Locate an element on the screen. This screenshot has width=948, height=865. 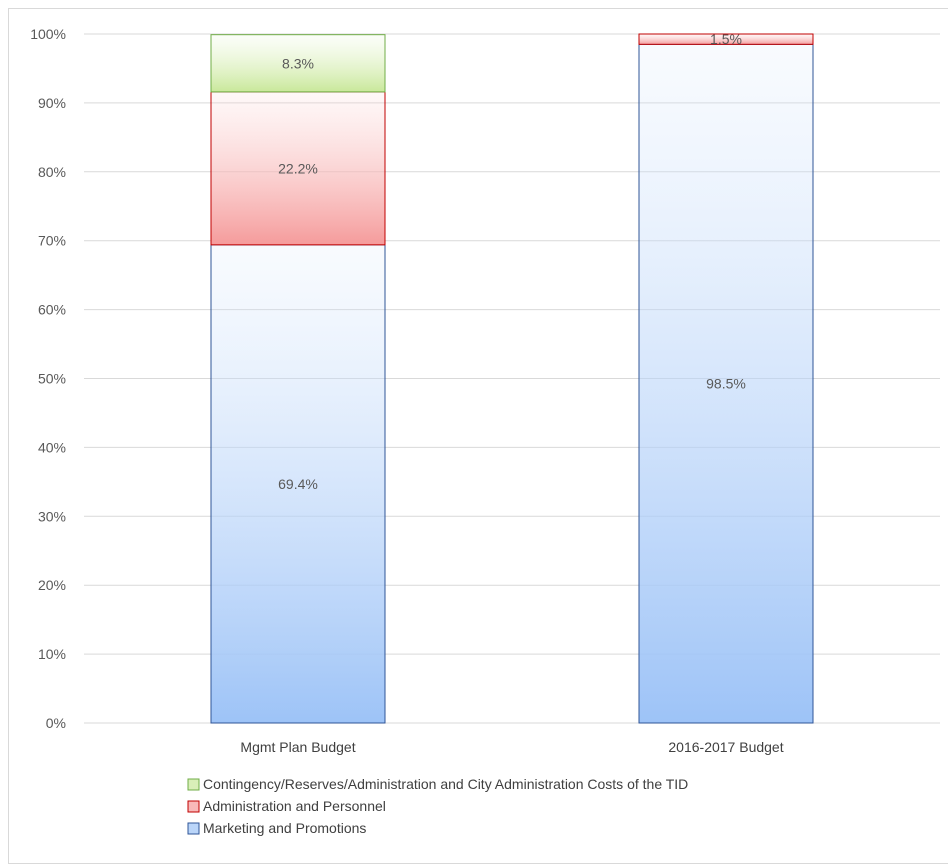
x-axis-categories: Mgmt Plan Budget 2016-2017 Budget is located at coordinates (511, 747).